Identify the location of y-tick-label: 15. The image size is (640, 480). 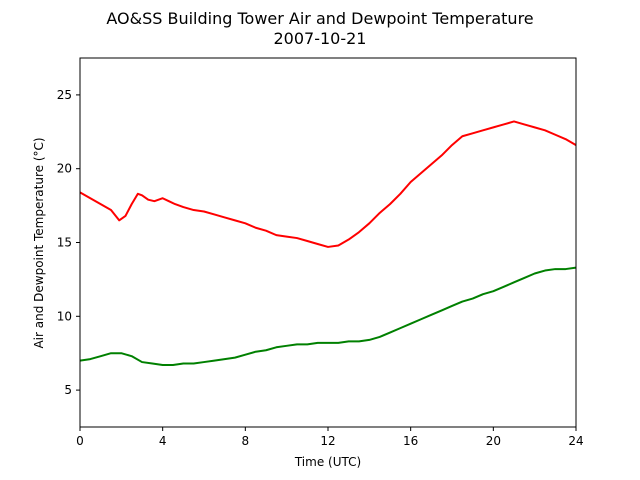
(64, 243).